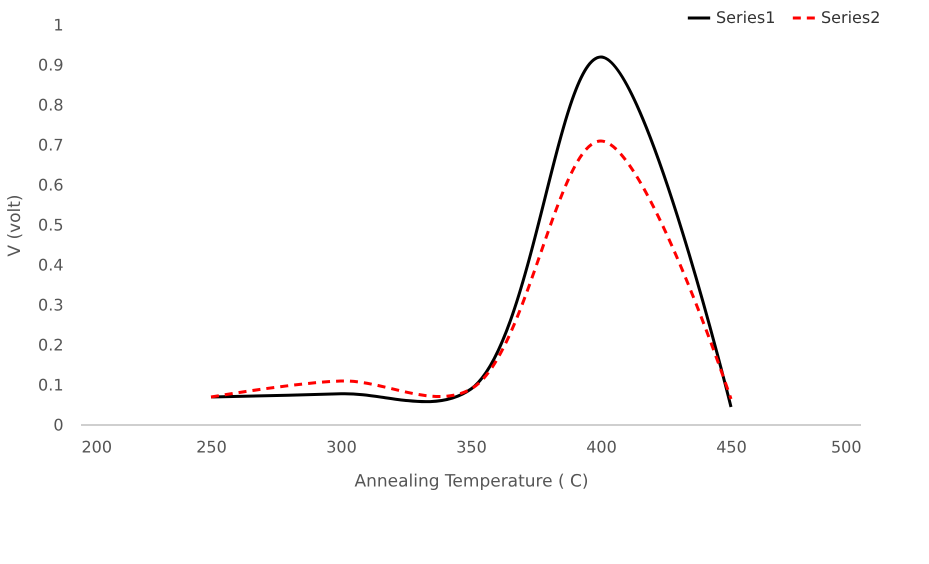 The image size is (929, 564). What do you see at coordinates (51, 65) in the screenshot?
I see `y-tick-label: 0.9` at bounding box center [51, 65].